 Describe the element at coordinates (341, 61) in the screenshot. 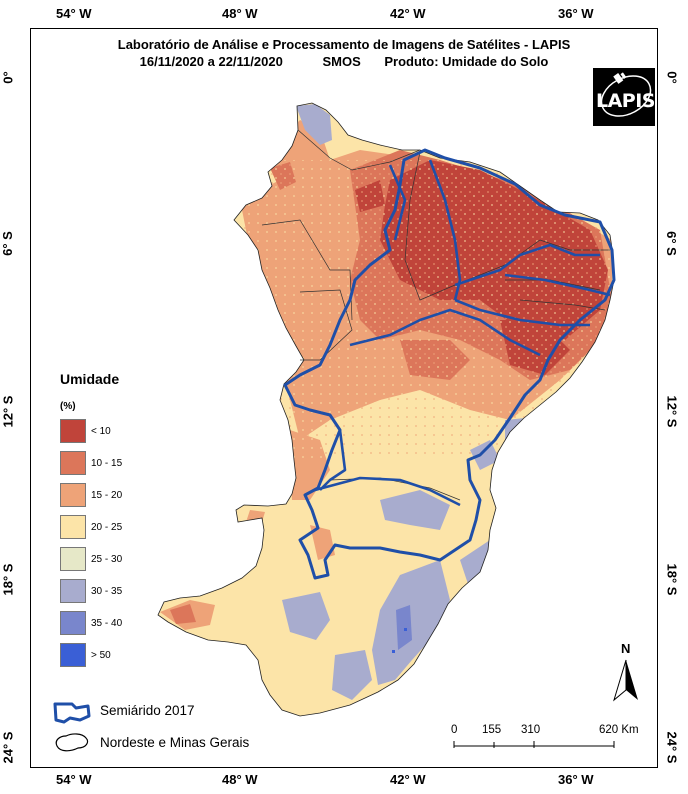

I see `sensor-text: SMOS` at that location.